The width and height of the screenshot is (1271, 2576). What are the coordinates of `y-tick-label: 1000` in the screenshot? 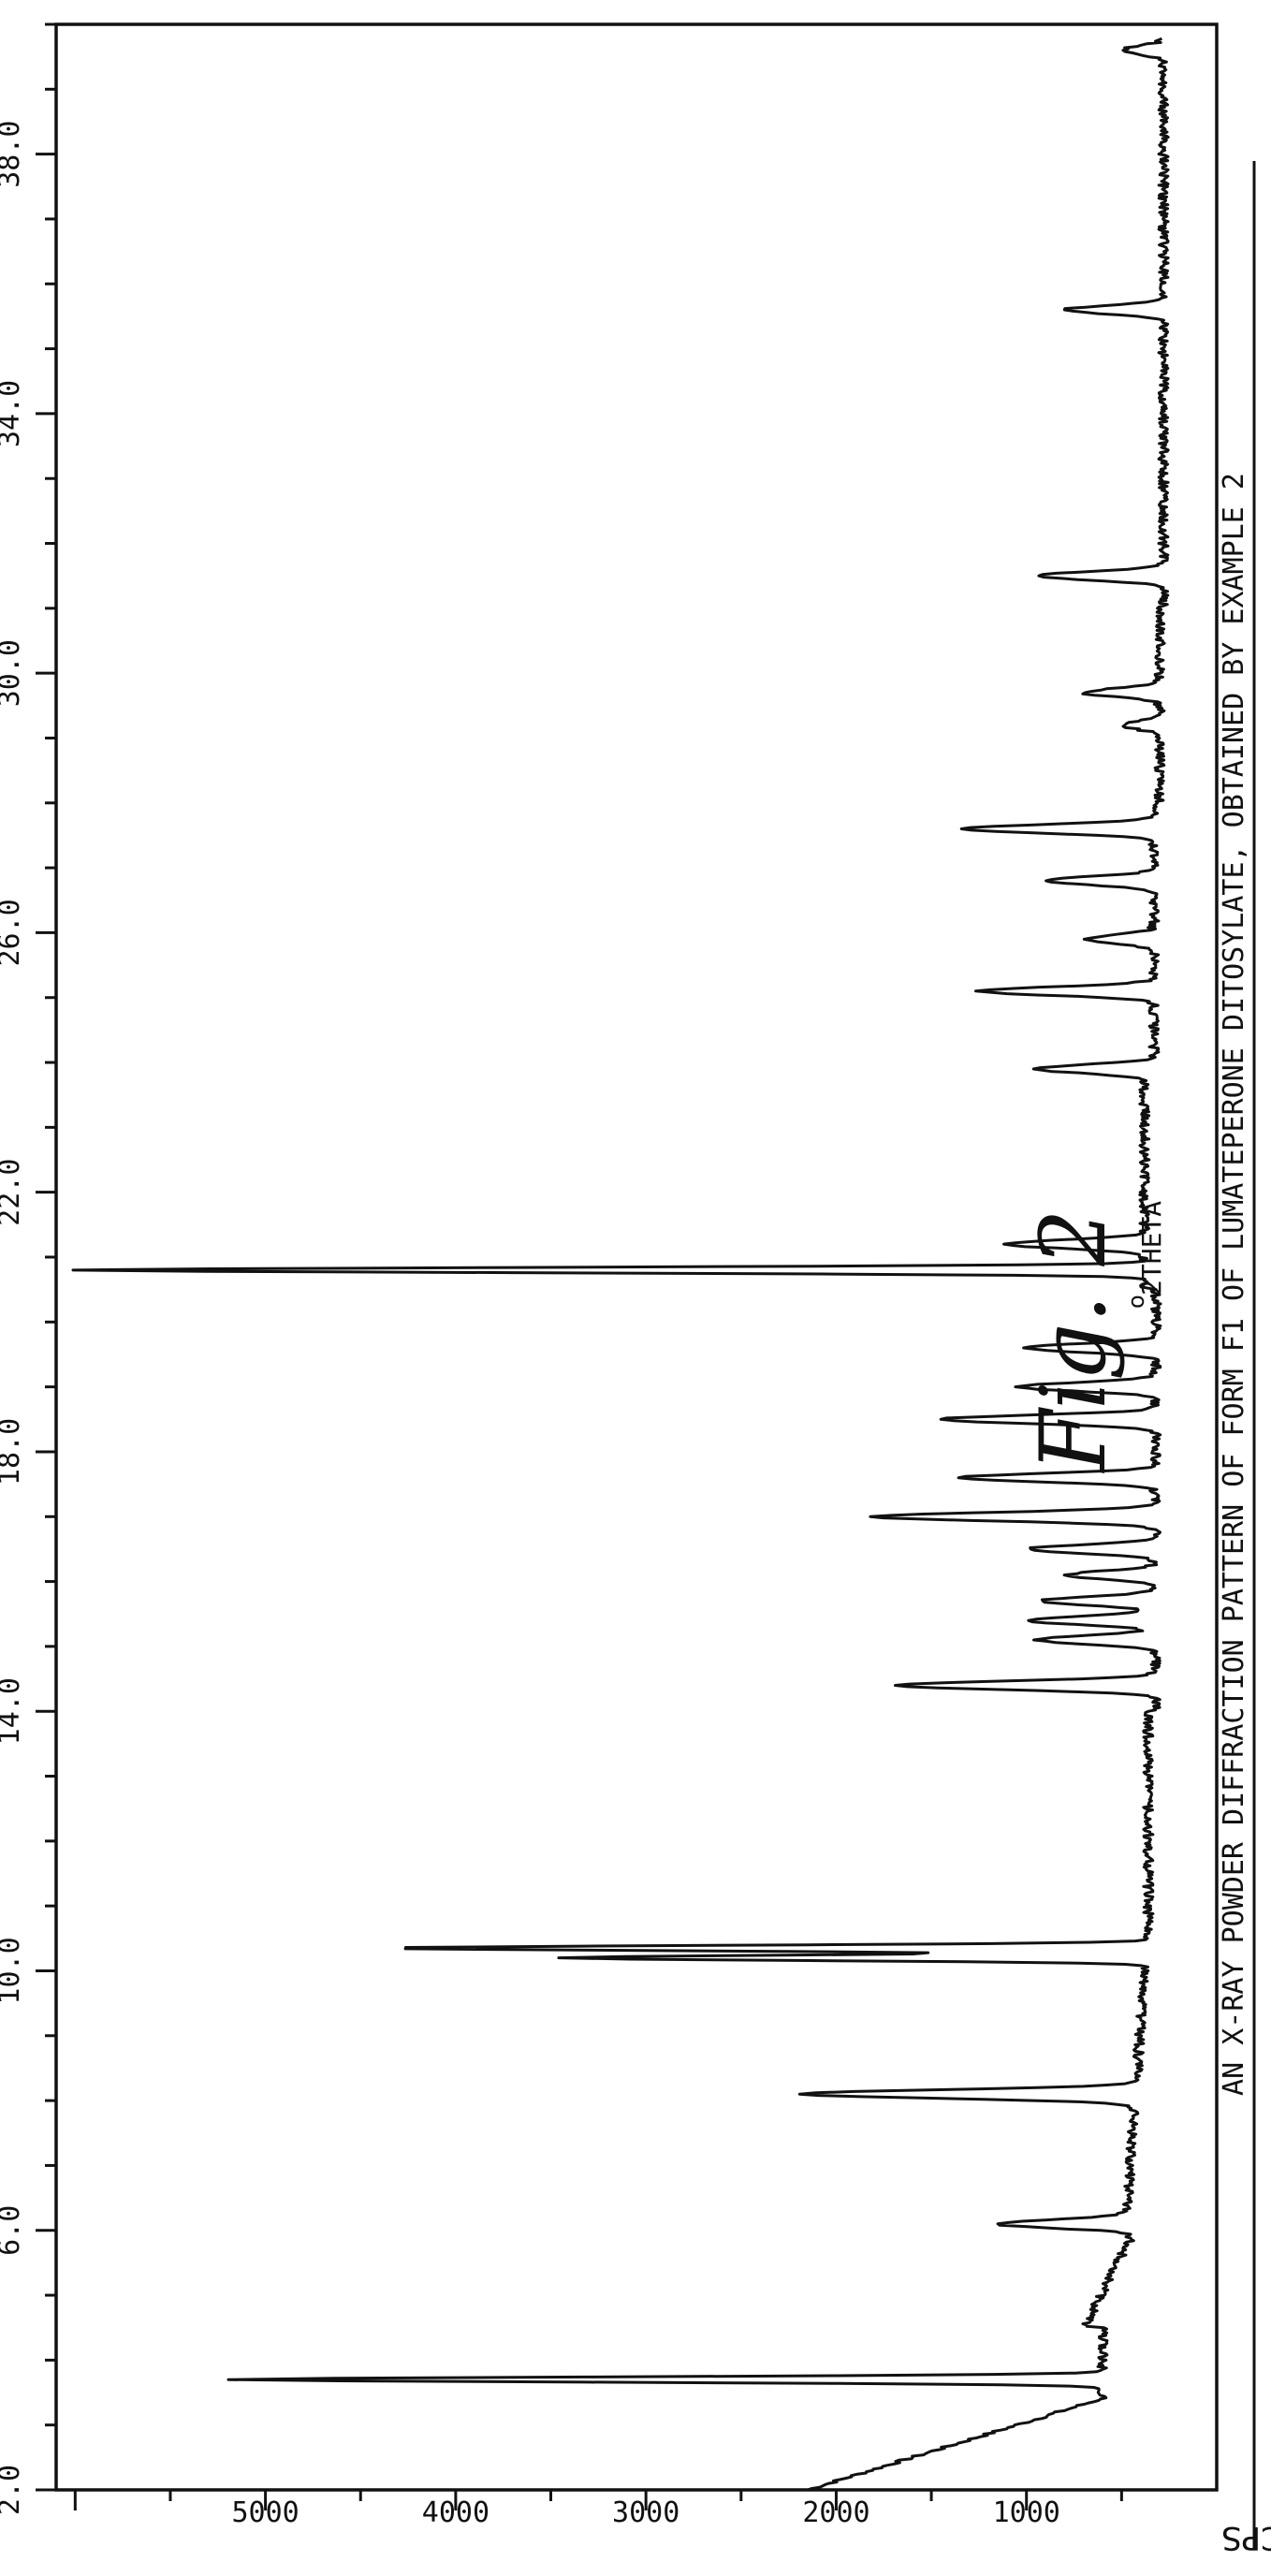 It's located at (1026, 2512).